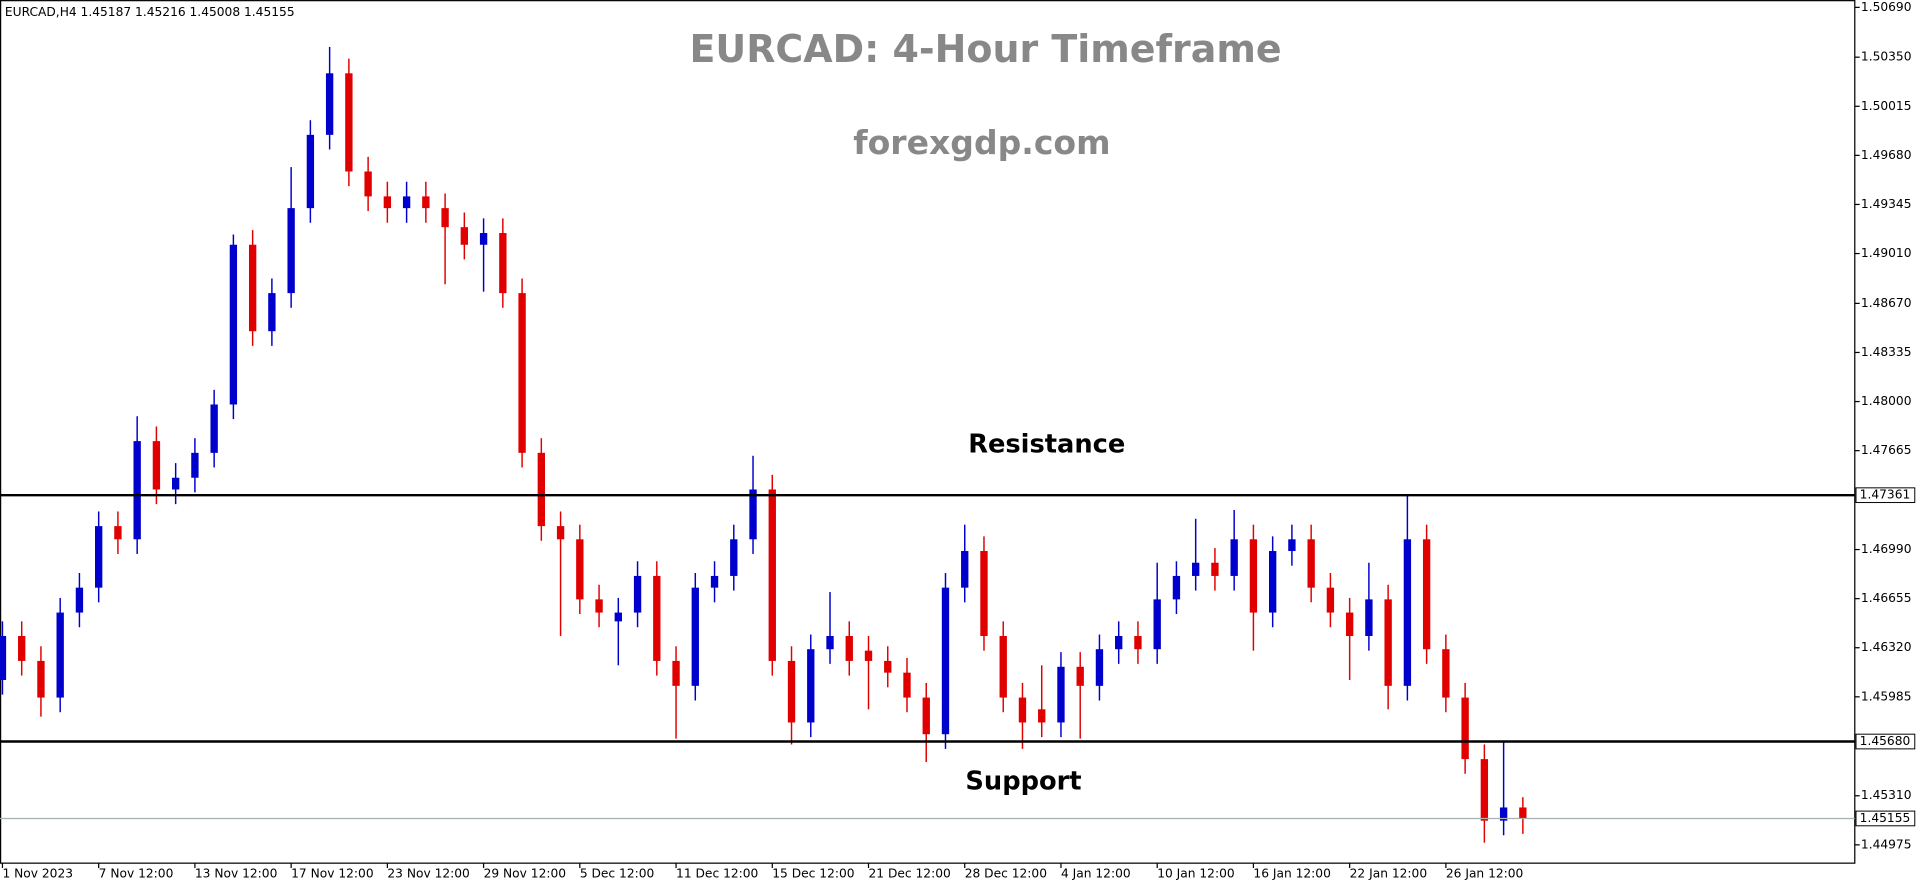 This screenshot has height=884, width=1916. I want to click on y-tick-label: 1.48670, so click(1886, 303).